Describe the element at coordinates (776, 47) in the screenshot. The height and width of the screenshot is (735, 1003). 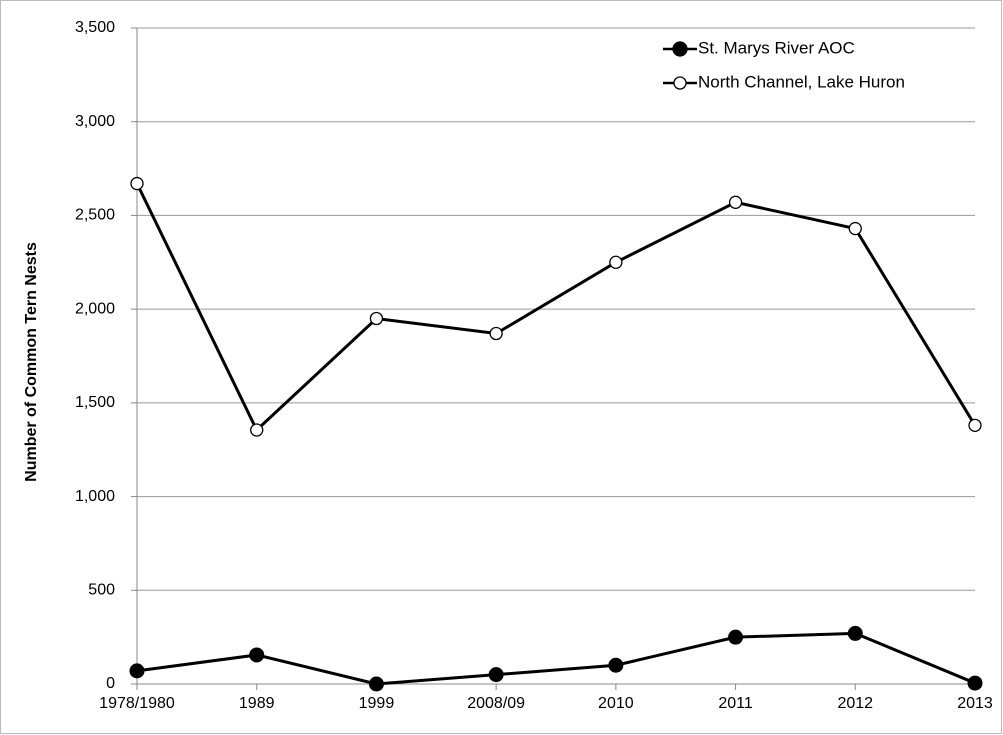
I see `legend-label: St. Marys River AOC` at that location.